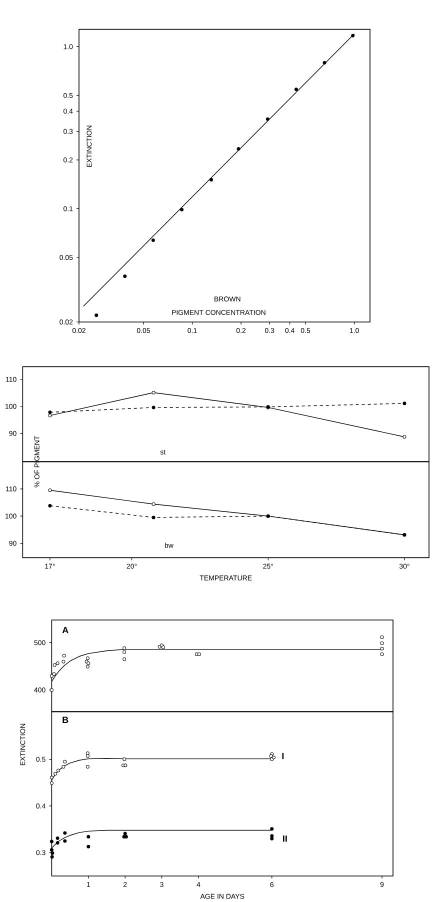 This screenshot has height=902, width=432. What do you see at coordinates (283, 756) in the screenshot?
I see `series-label: I` at bounding box center [283, 756].